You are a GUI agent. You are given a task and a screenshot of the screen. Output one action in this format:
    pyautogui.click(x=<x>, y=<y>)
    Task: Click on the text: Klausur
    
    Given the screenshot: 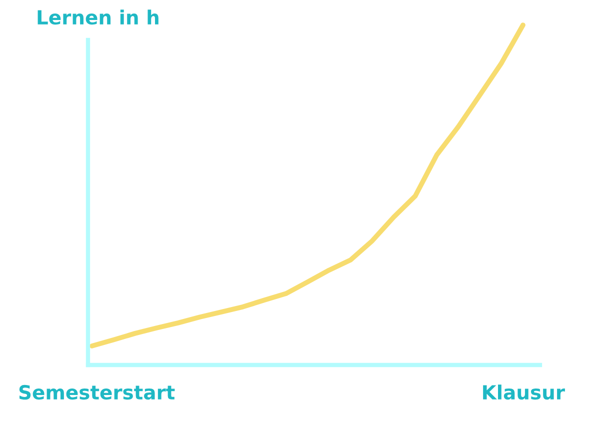 What is the action you would take?
    pyautogui.click(x=524, y=392)
    